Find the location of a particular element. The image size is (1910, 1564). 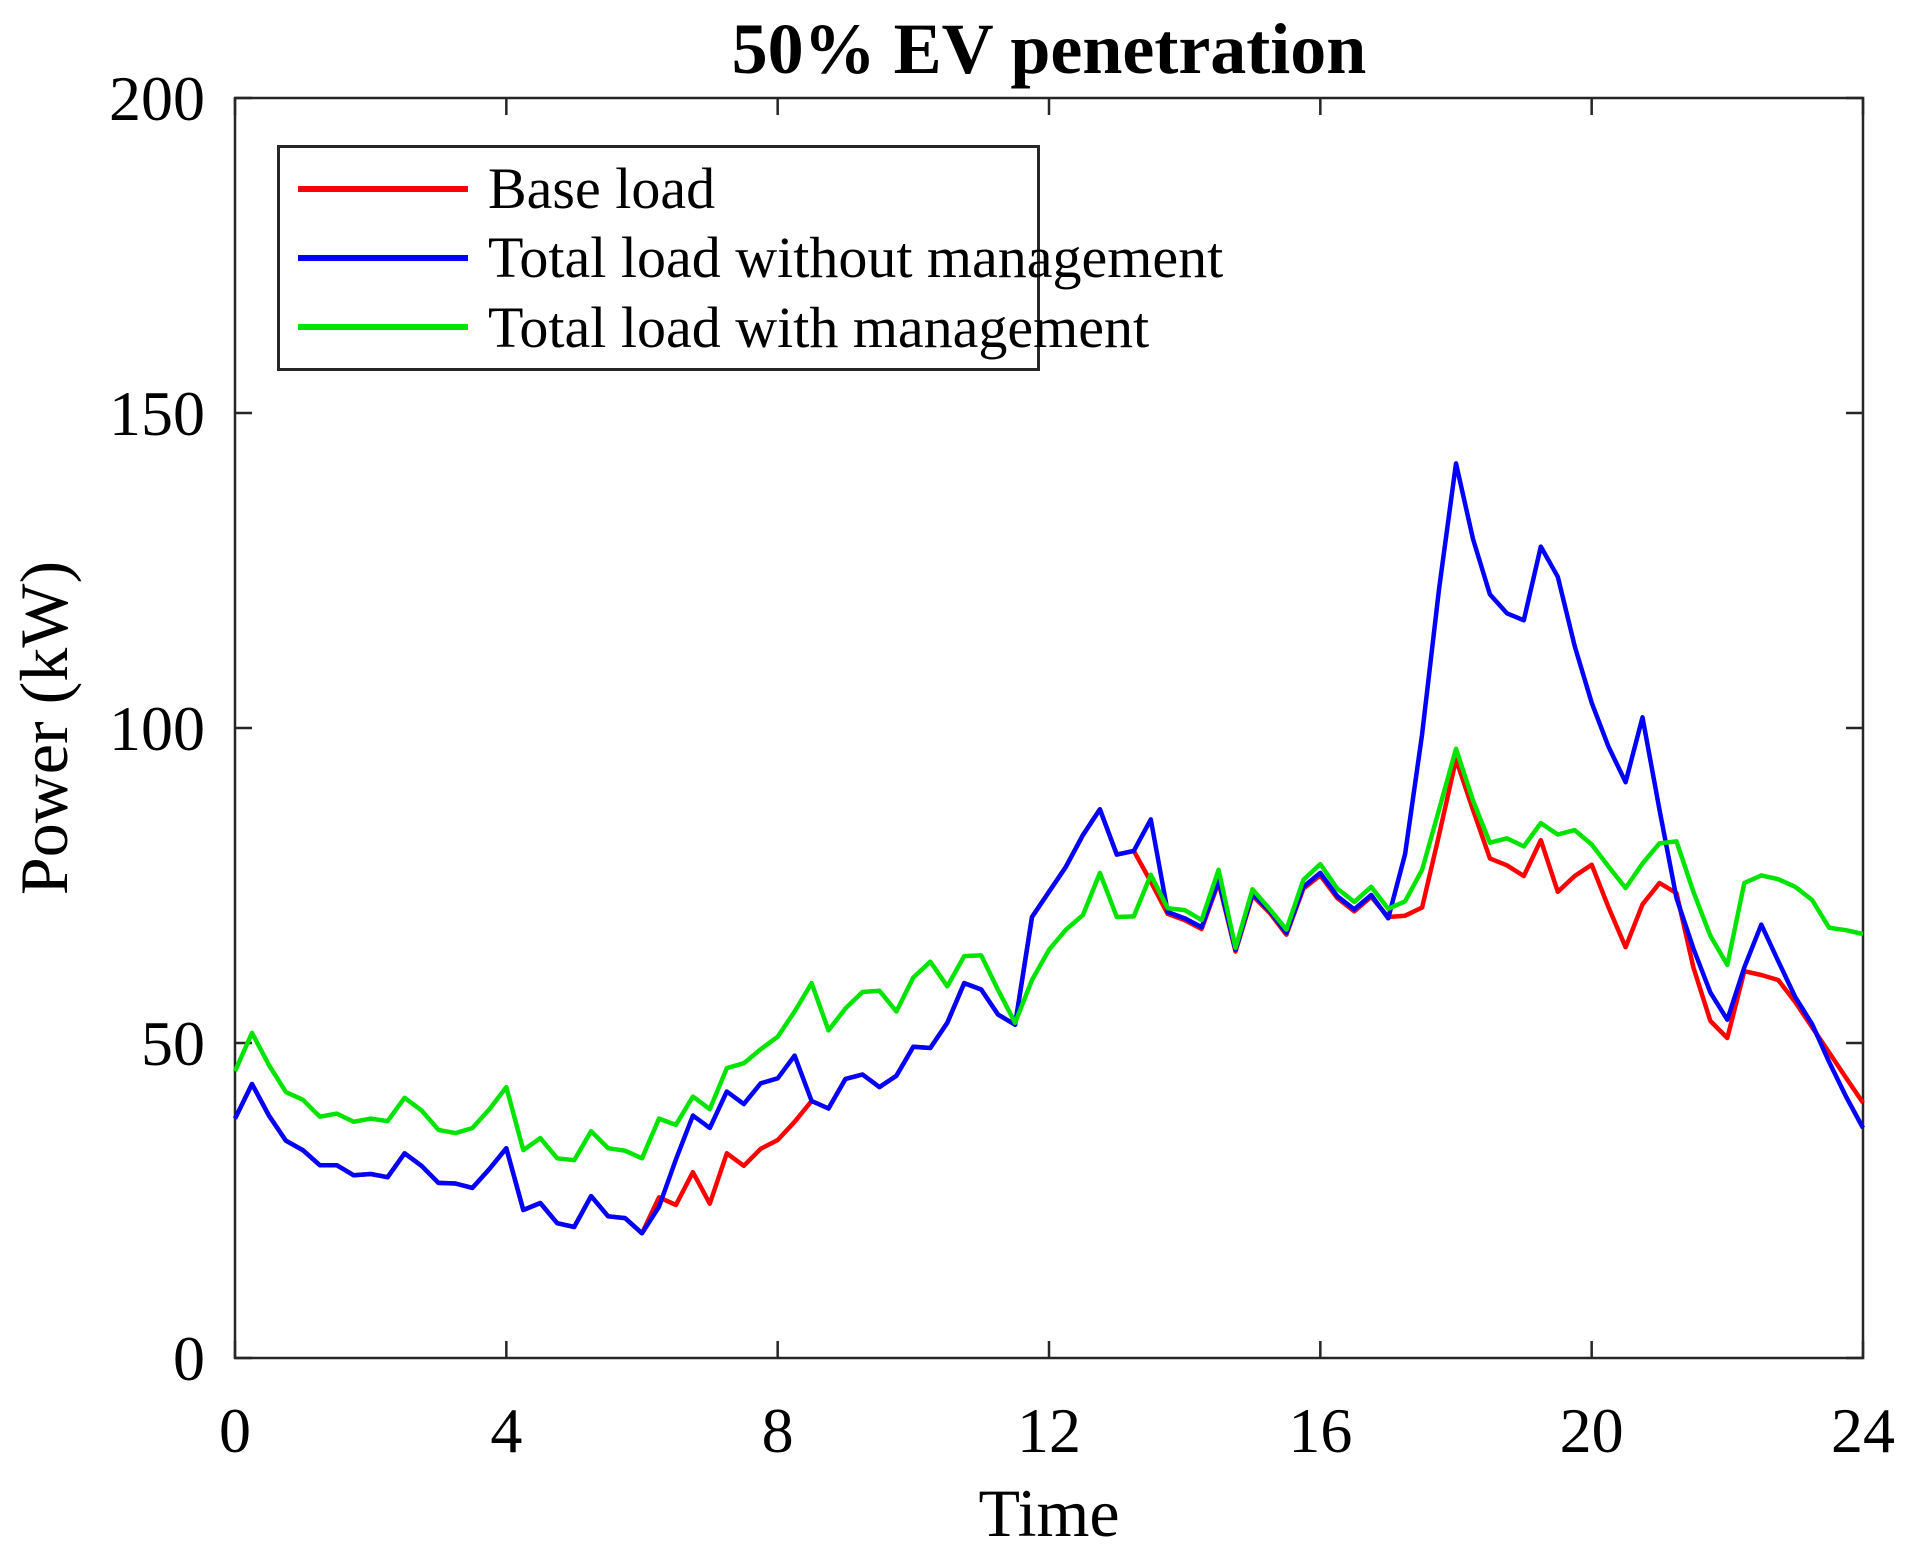

legend-line-sample-green is located at coordinates (383, 327).